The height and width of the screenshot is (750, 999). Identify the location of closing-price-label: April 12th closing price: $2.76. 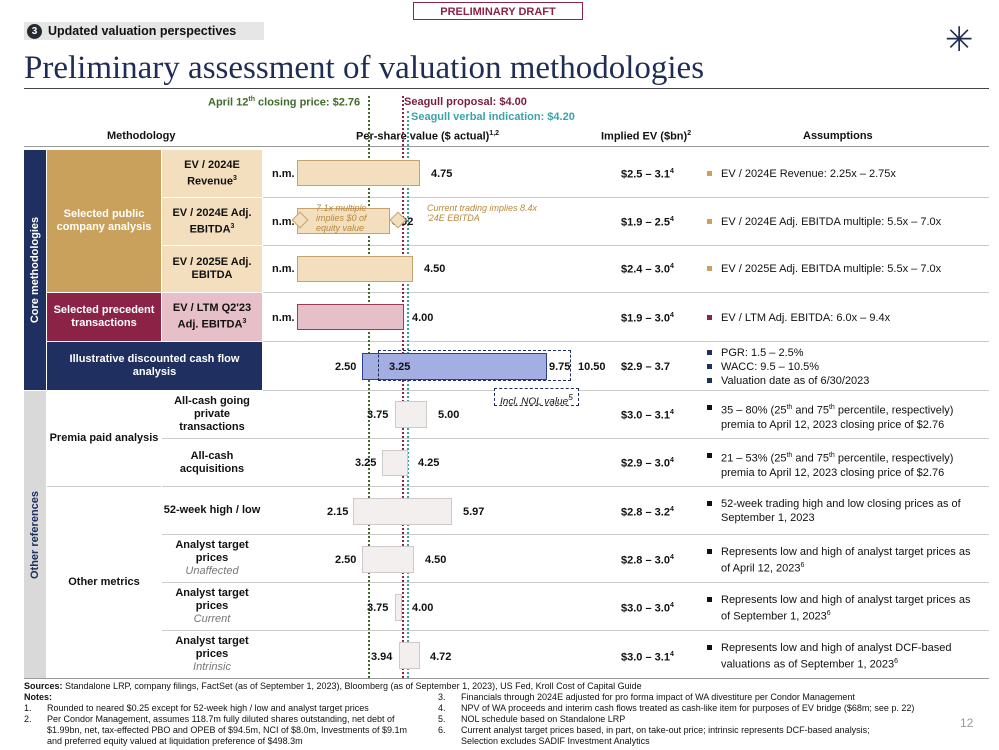
(284, 102).